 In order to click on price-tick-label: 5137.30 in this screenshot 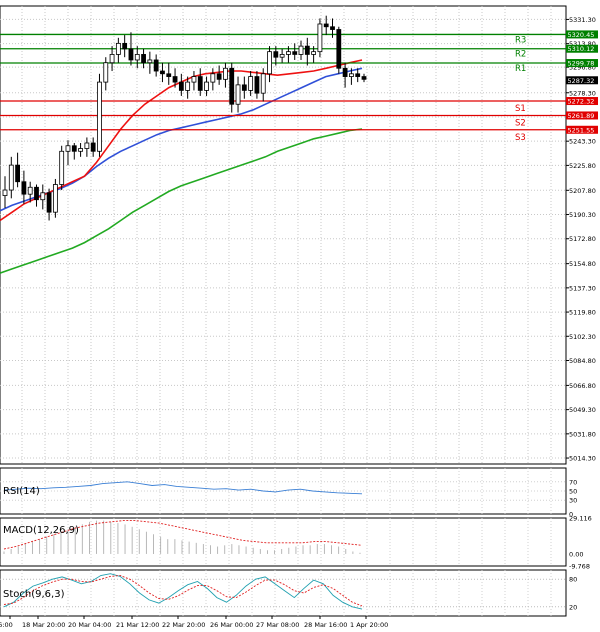, I will do `click(582, 288)`.